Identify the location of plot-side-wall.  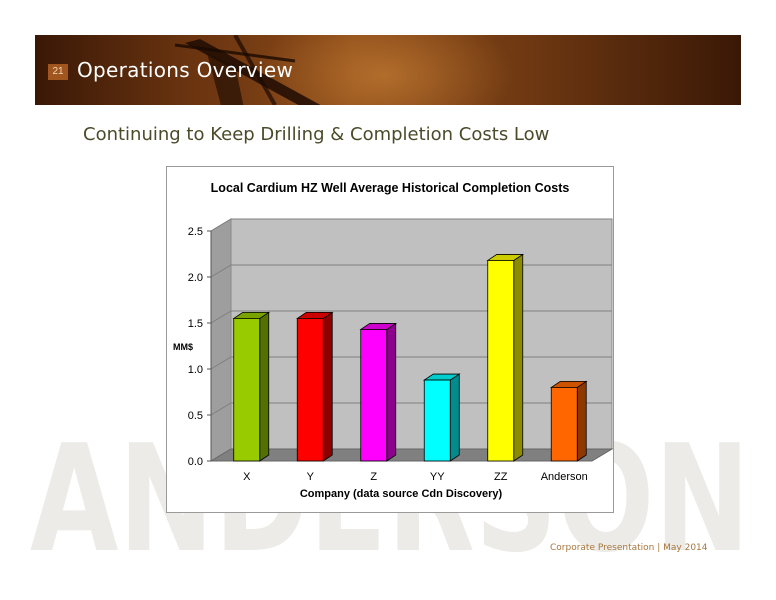
(221, 340).